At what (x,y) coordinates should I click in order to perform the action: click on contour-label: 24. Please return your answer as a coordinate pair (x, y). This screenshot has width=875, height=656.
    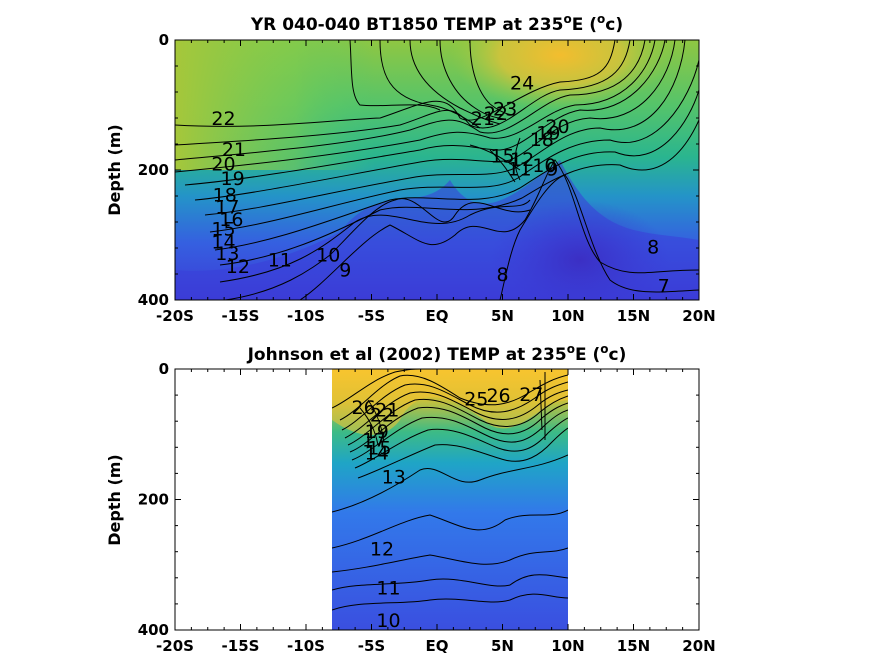
    Looking at the image, I should click on (522, 83).